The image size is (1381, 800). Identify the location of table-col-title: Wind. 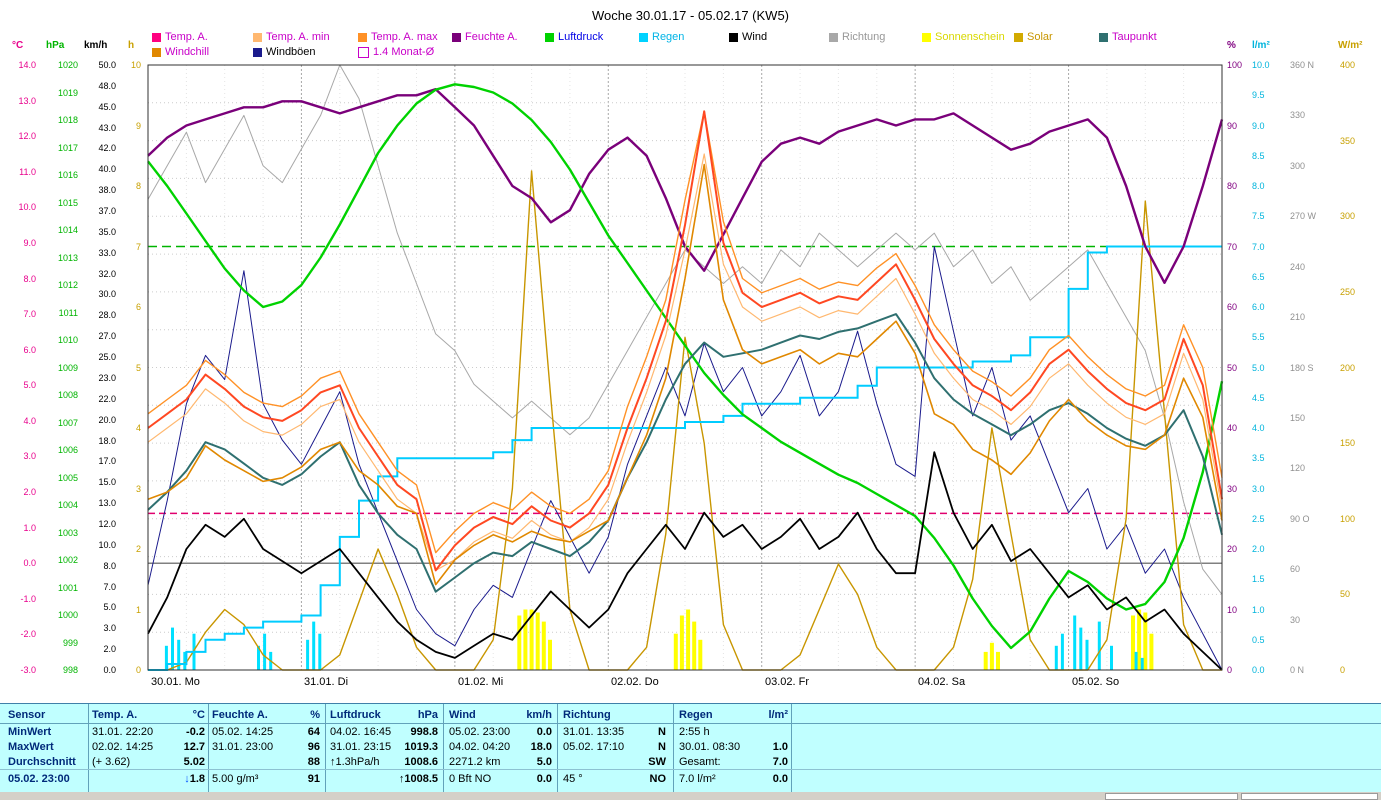
(462, 715).